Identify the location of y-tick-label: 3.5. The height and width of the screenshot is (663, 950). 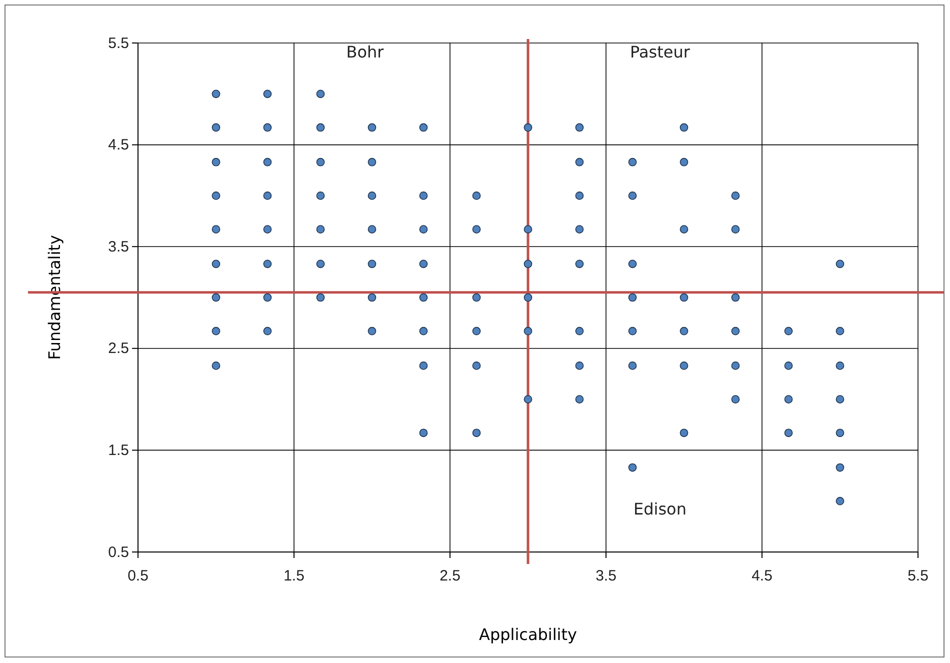
(118, 247).